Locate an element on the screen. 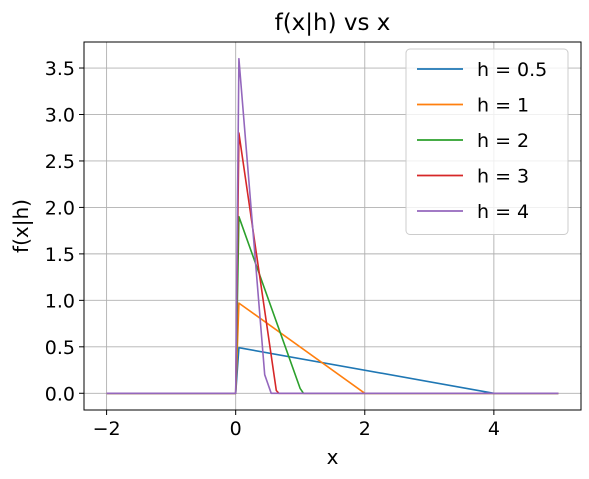 The width and height of the screenshot is (589, 479). legend-label: h = 3 is located at coordinates (503, 177).